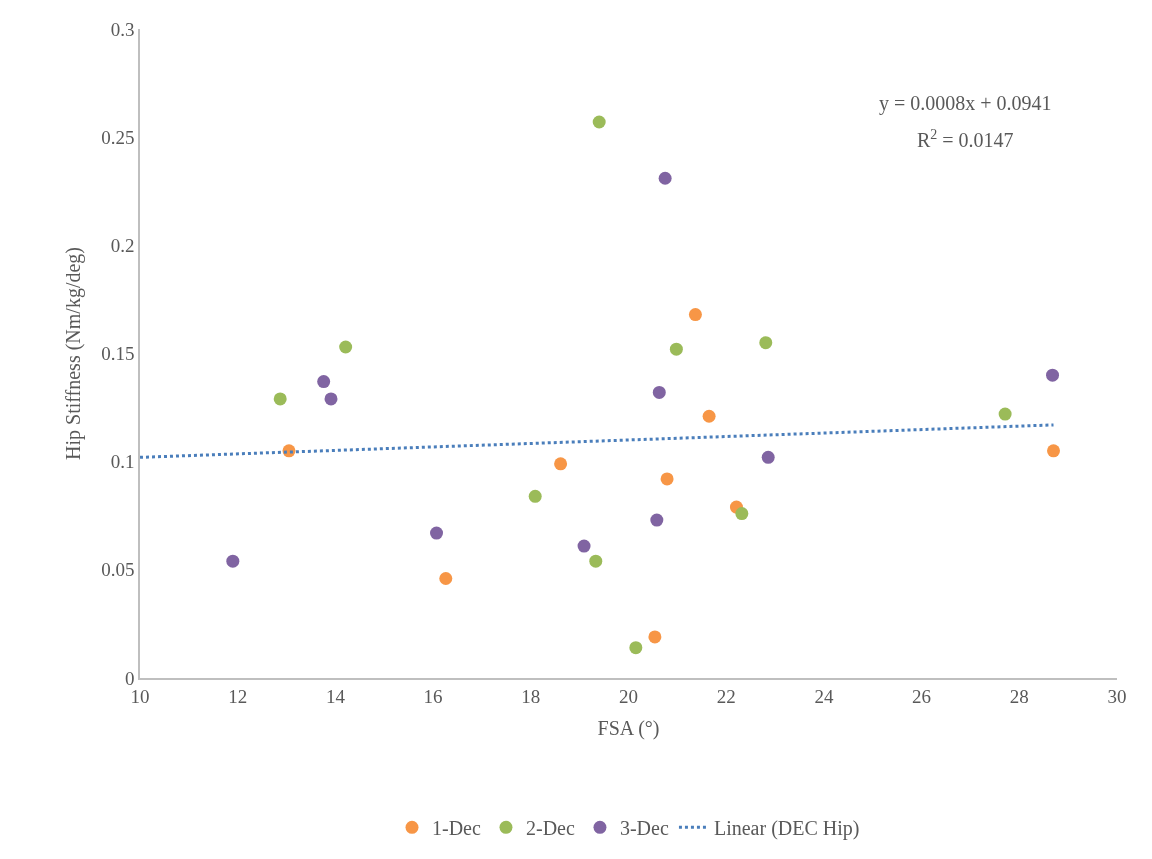 The height and width of the screenshot is (859, 1152). Describe the element at coordinates (531, 696) in the screenshot. I see `x-tick-label: 18` at that location.